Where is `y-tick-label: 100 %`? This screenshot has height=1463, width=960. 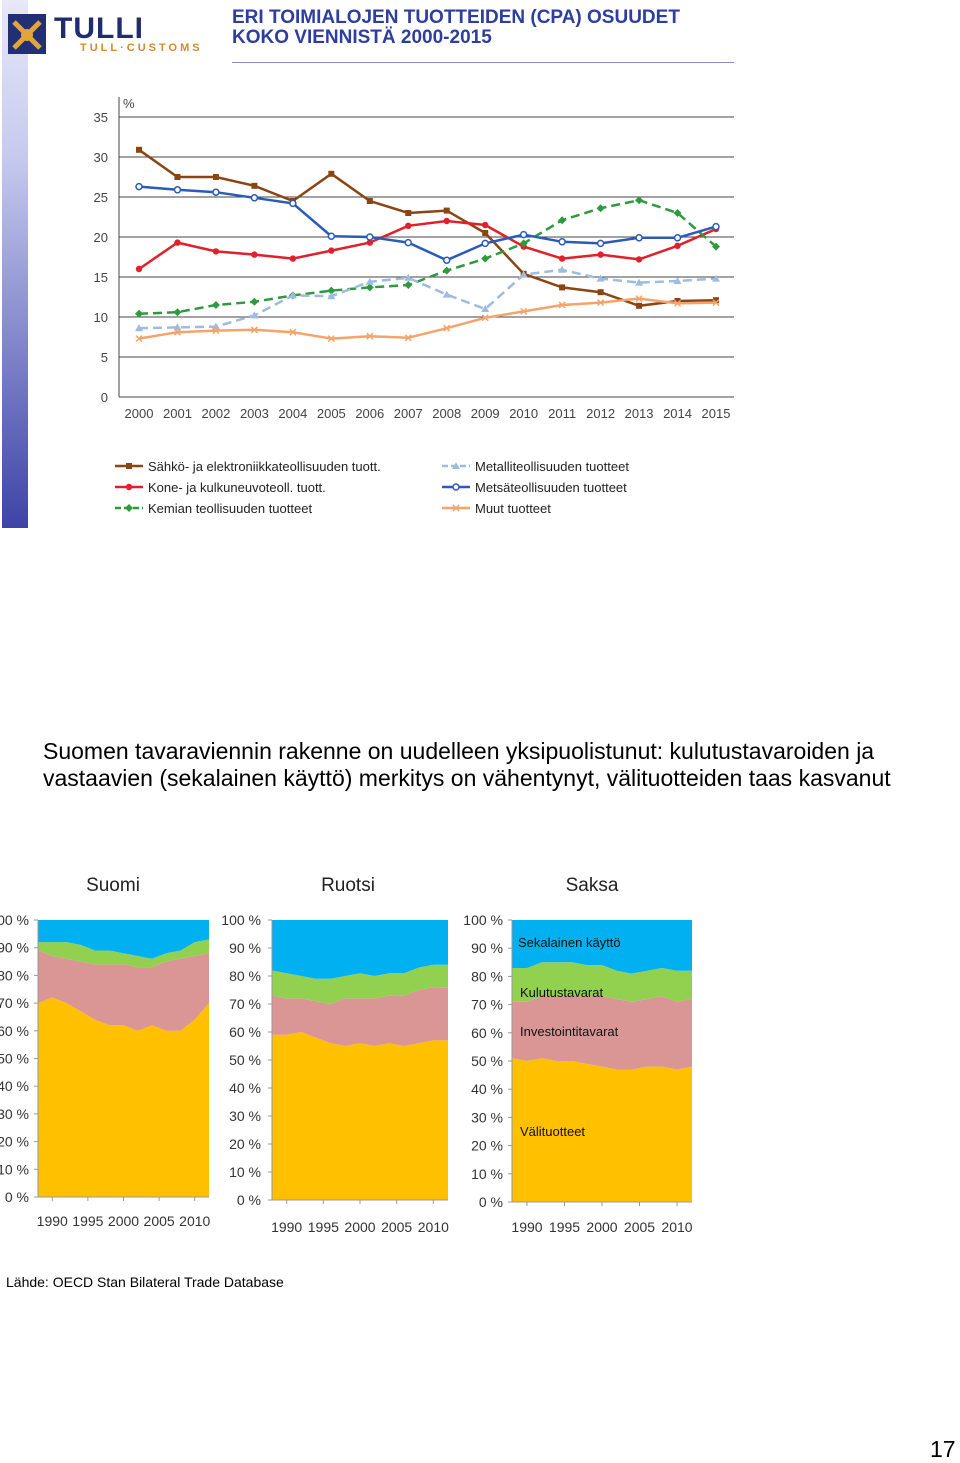
y-tick-label: 100 % is located at coordinates (483, 920).